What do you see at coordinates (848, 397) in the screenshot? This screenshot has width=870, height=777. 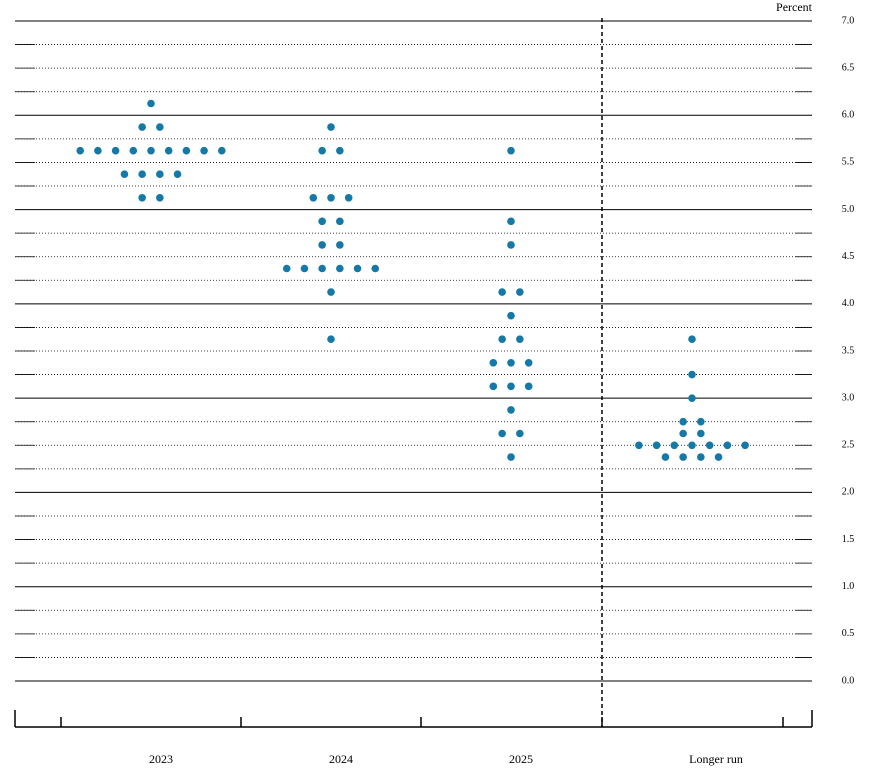 I see `y-tick-label: 3.0` at bounding box center [848, 397].